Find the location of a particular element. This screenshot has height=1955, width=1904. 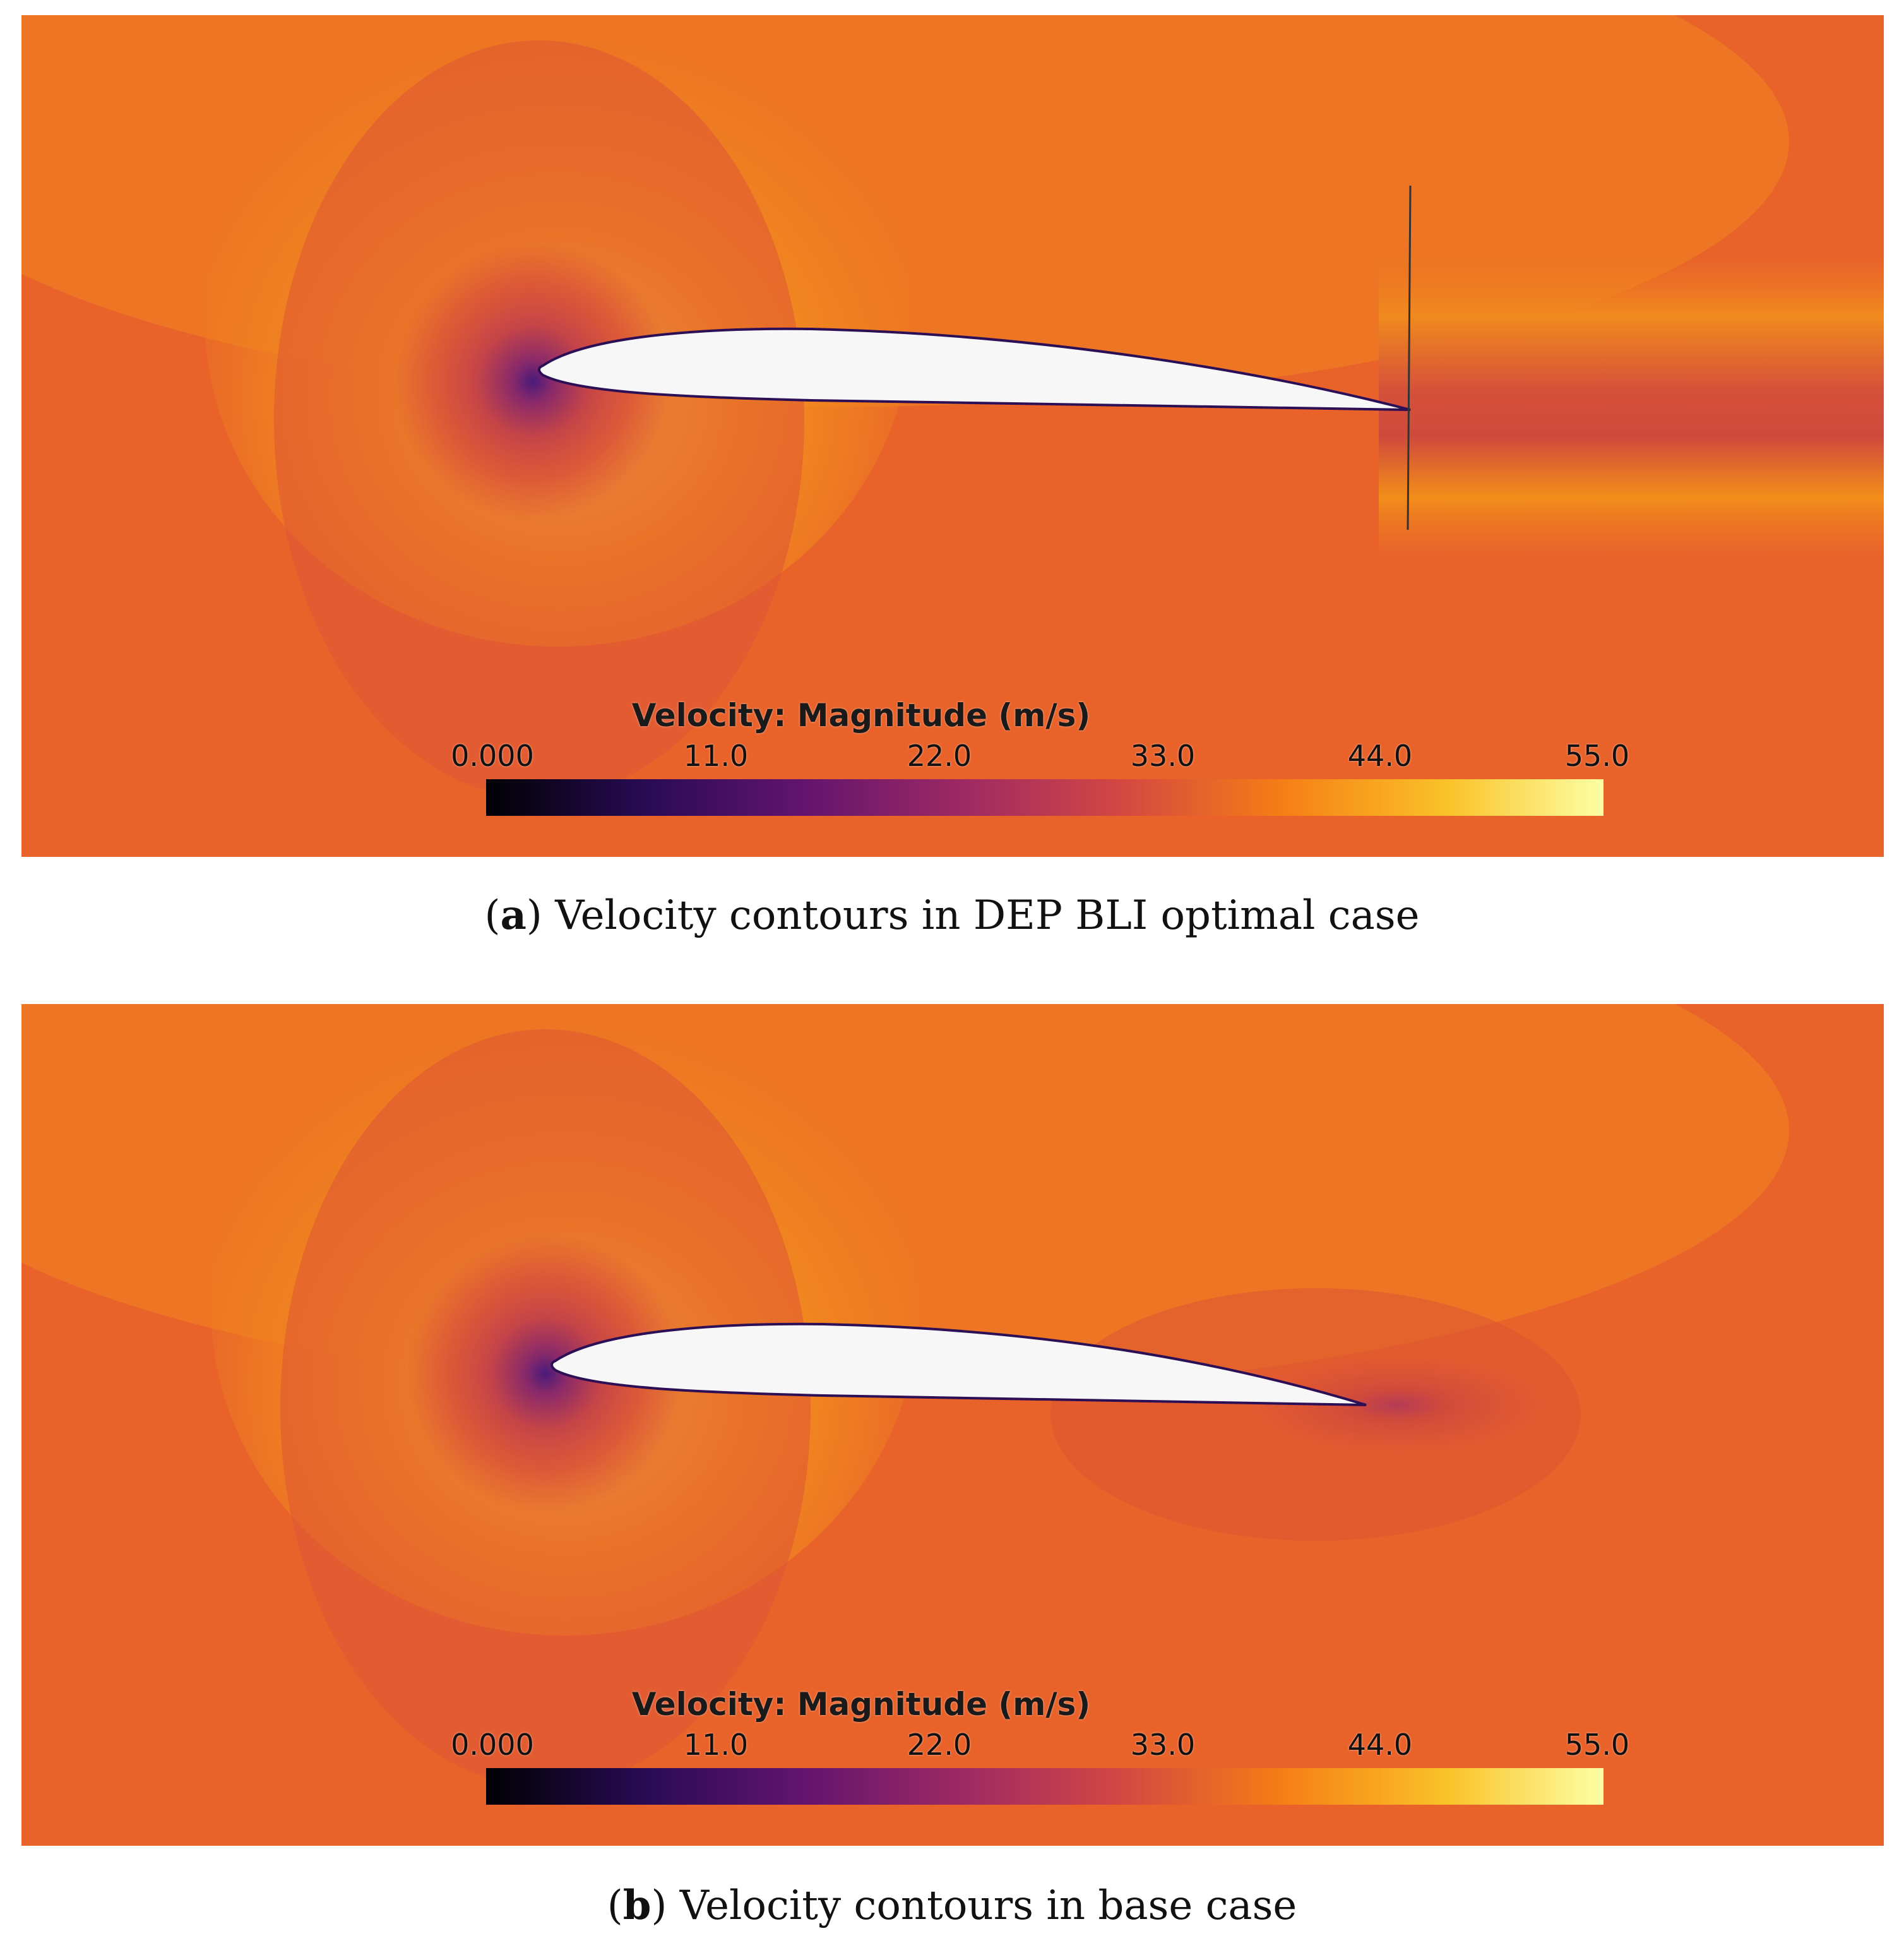

caption-text: Velocity contours in base case is located at coordinates (988, 1905).